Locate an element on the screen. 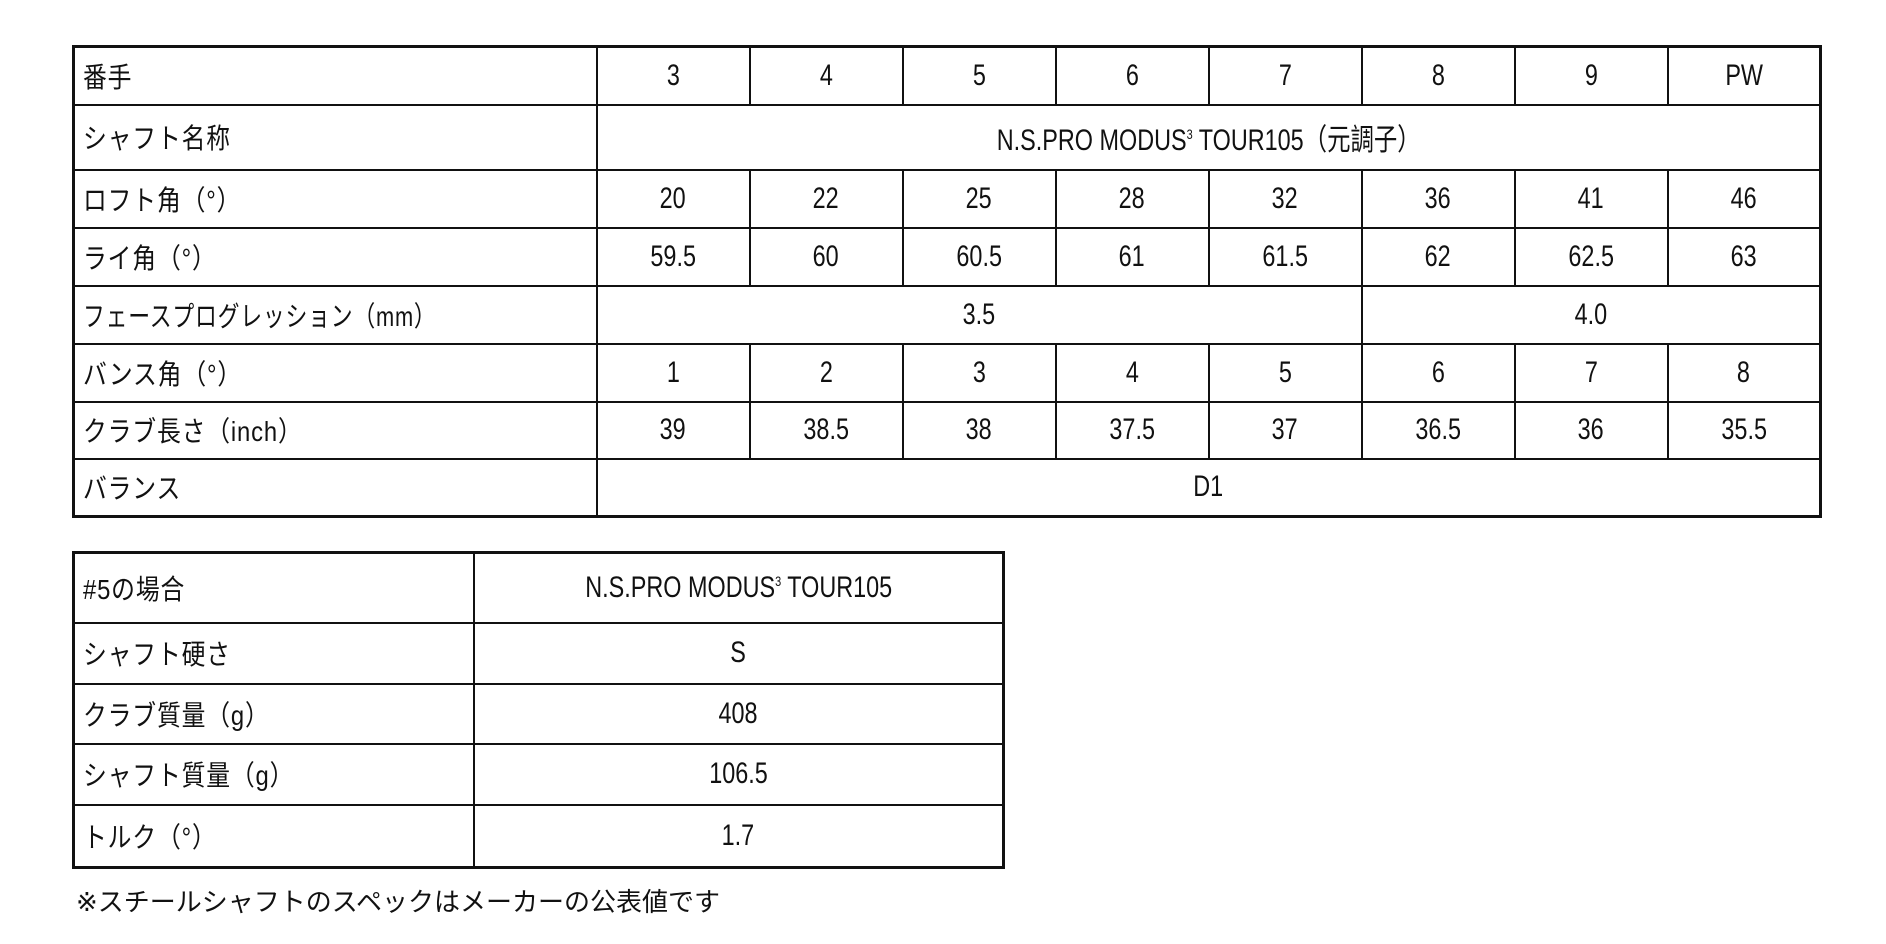 The image size is (1886, 944). table-row-shaft-name: シャフト名称 N.S.PRO MODUS3 TOUR105（元調子） is located at coordinates (947, 137).